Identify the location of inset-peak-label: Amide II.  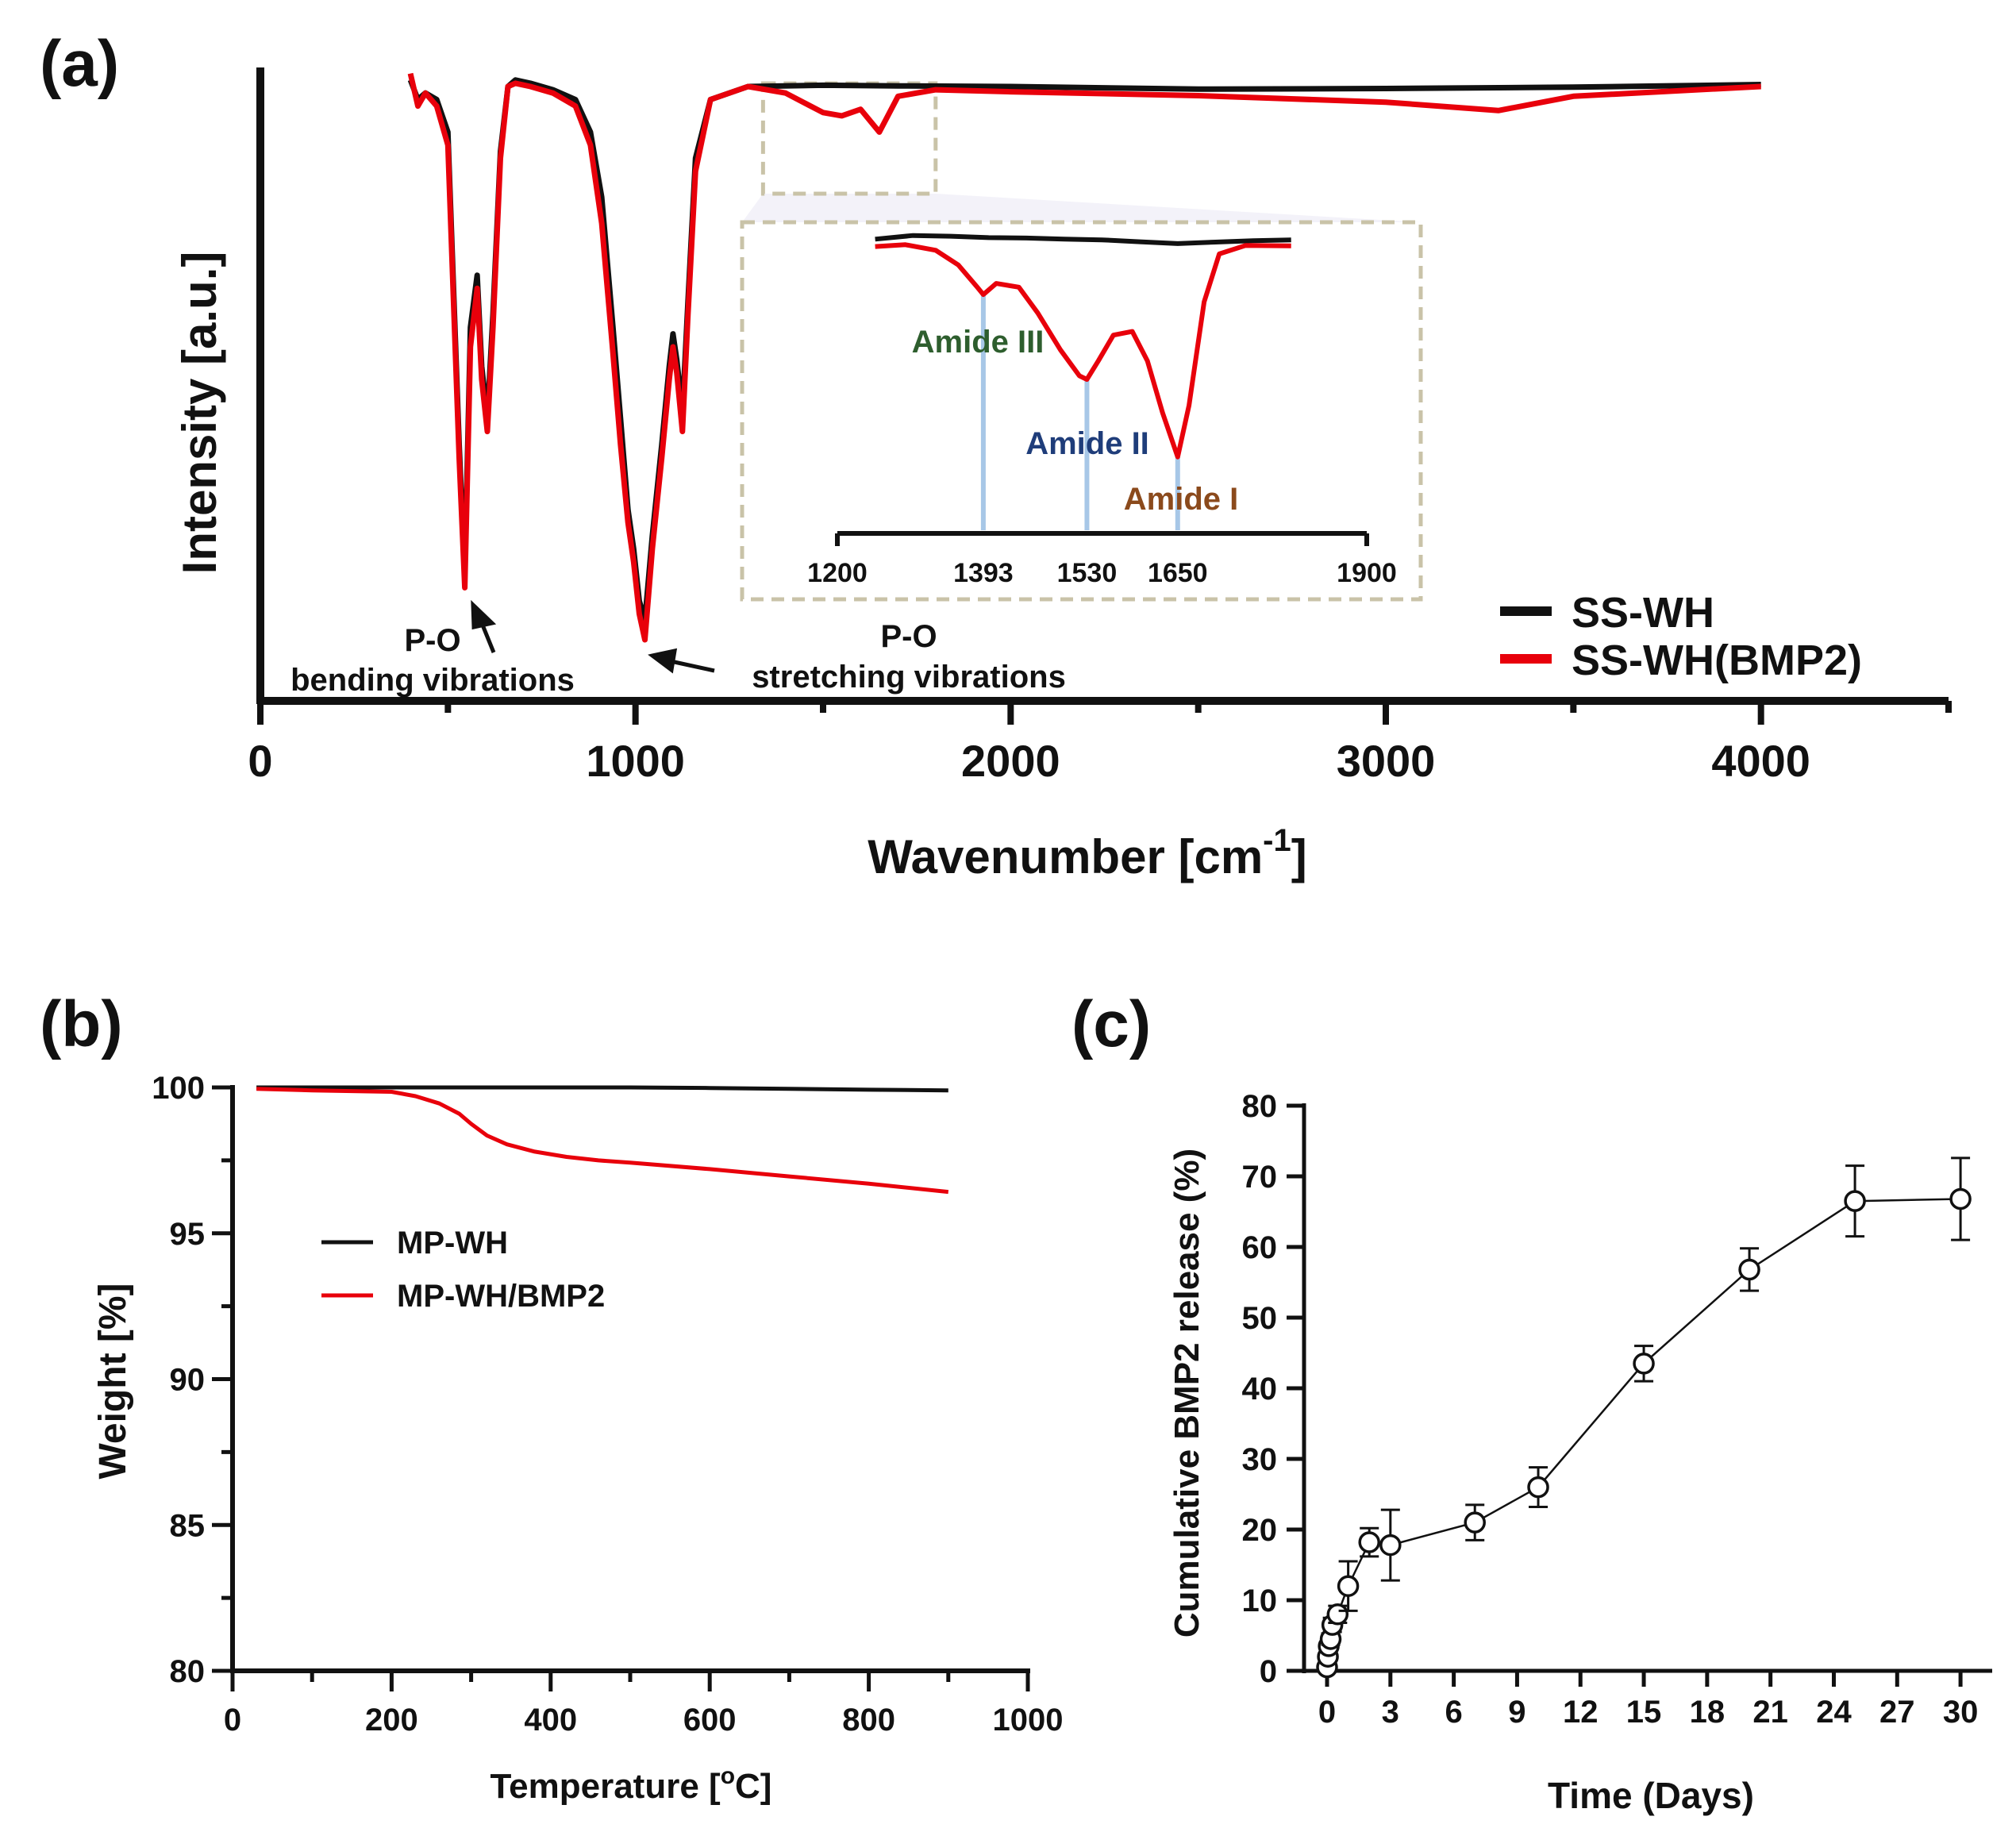
(1087, 444).